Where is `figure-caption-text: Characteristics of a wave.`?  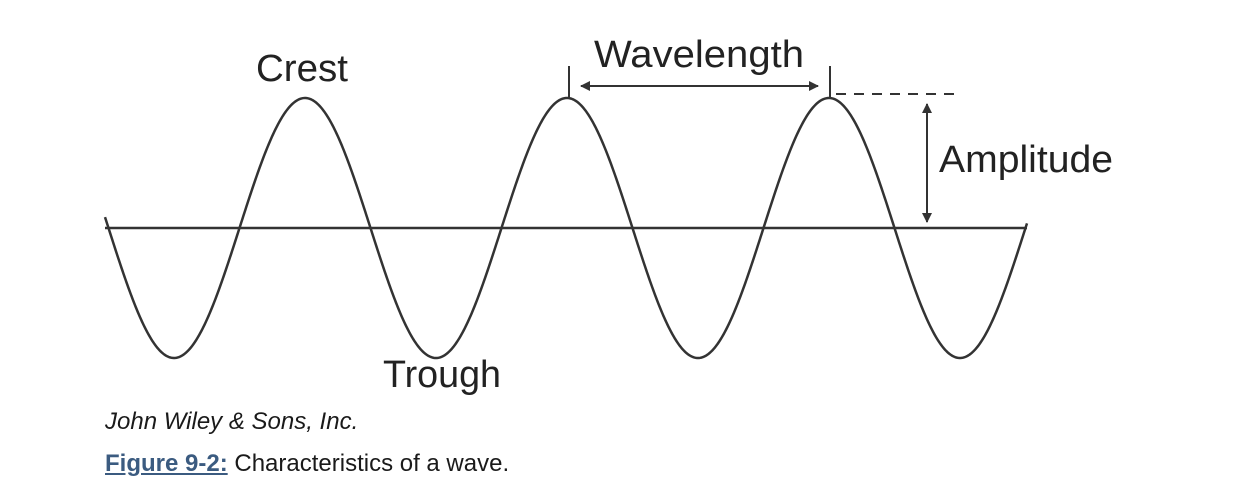
figure-caption-text: Characteristics of a wave. is located at coordinates (372, 463).